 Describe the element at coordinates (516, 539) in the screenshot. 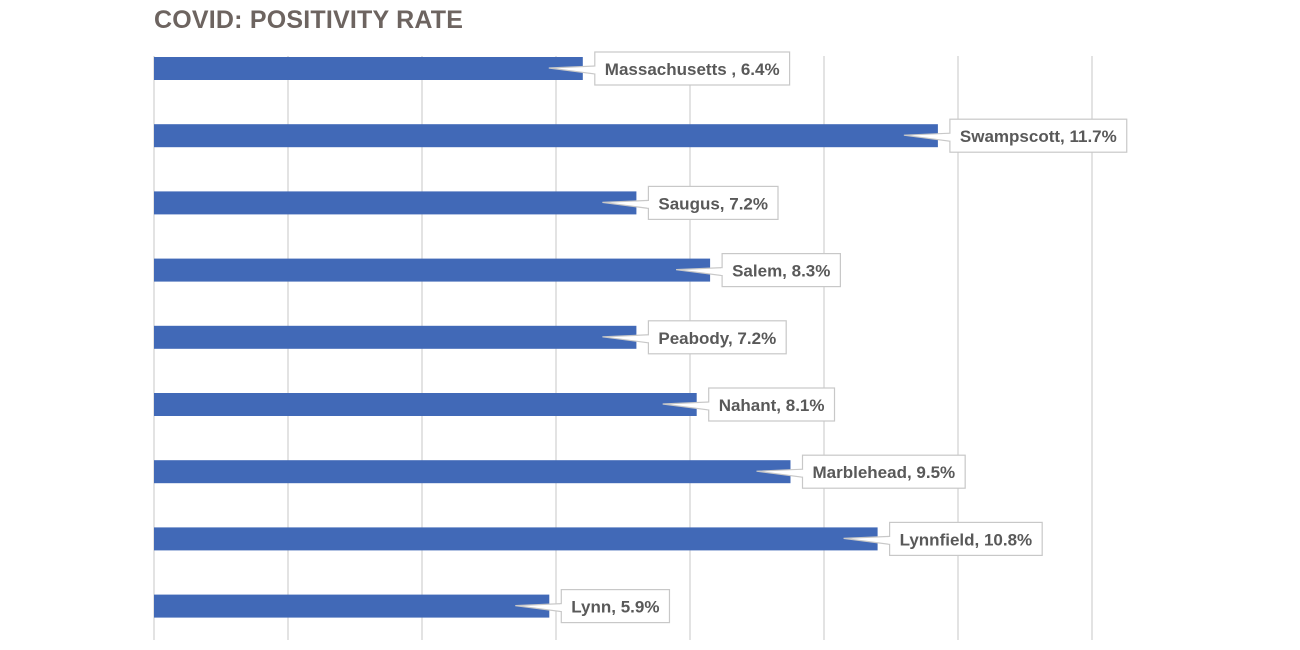

I see `bar-lynnfield` at that location.